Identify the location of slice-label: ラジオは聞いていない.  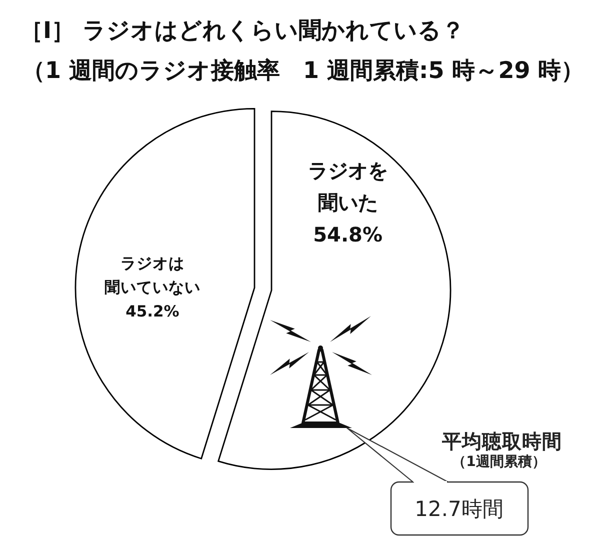
(152, 275).